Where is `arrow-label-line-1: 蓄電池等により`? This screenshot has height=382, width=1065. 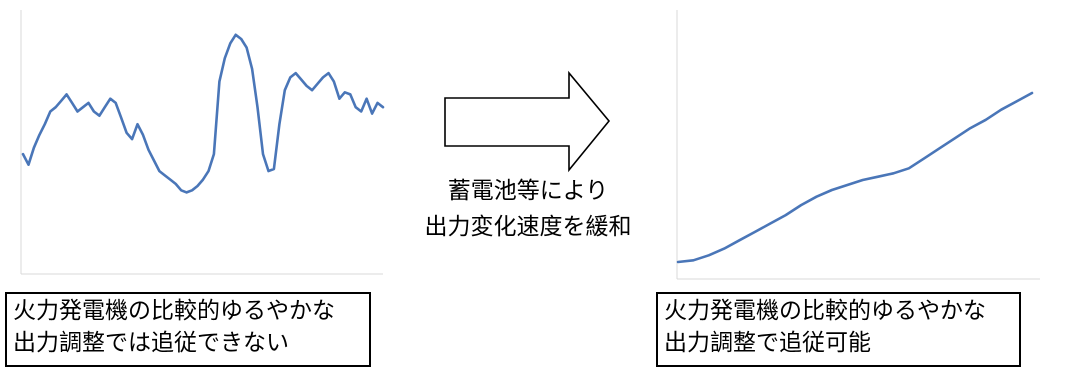 arrow-label-line-1: 蓄電池等により is located at coordinates (528, 191).